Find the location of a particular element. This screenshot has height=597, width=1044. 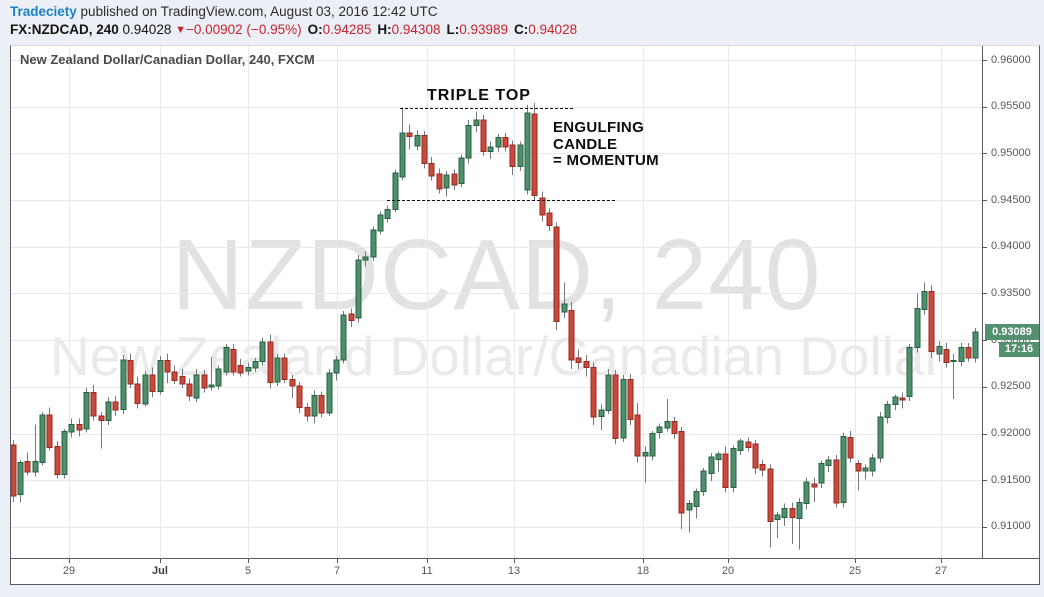

y-axis-label: 0.95500 is located at coordinates (1011, 106).